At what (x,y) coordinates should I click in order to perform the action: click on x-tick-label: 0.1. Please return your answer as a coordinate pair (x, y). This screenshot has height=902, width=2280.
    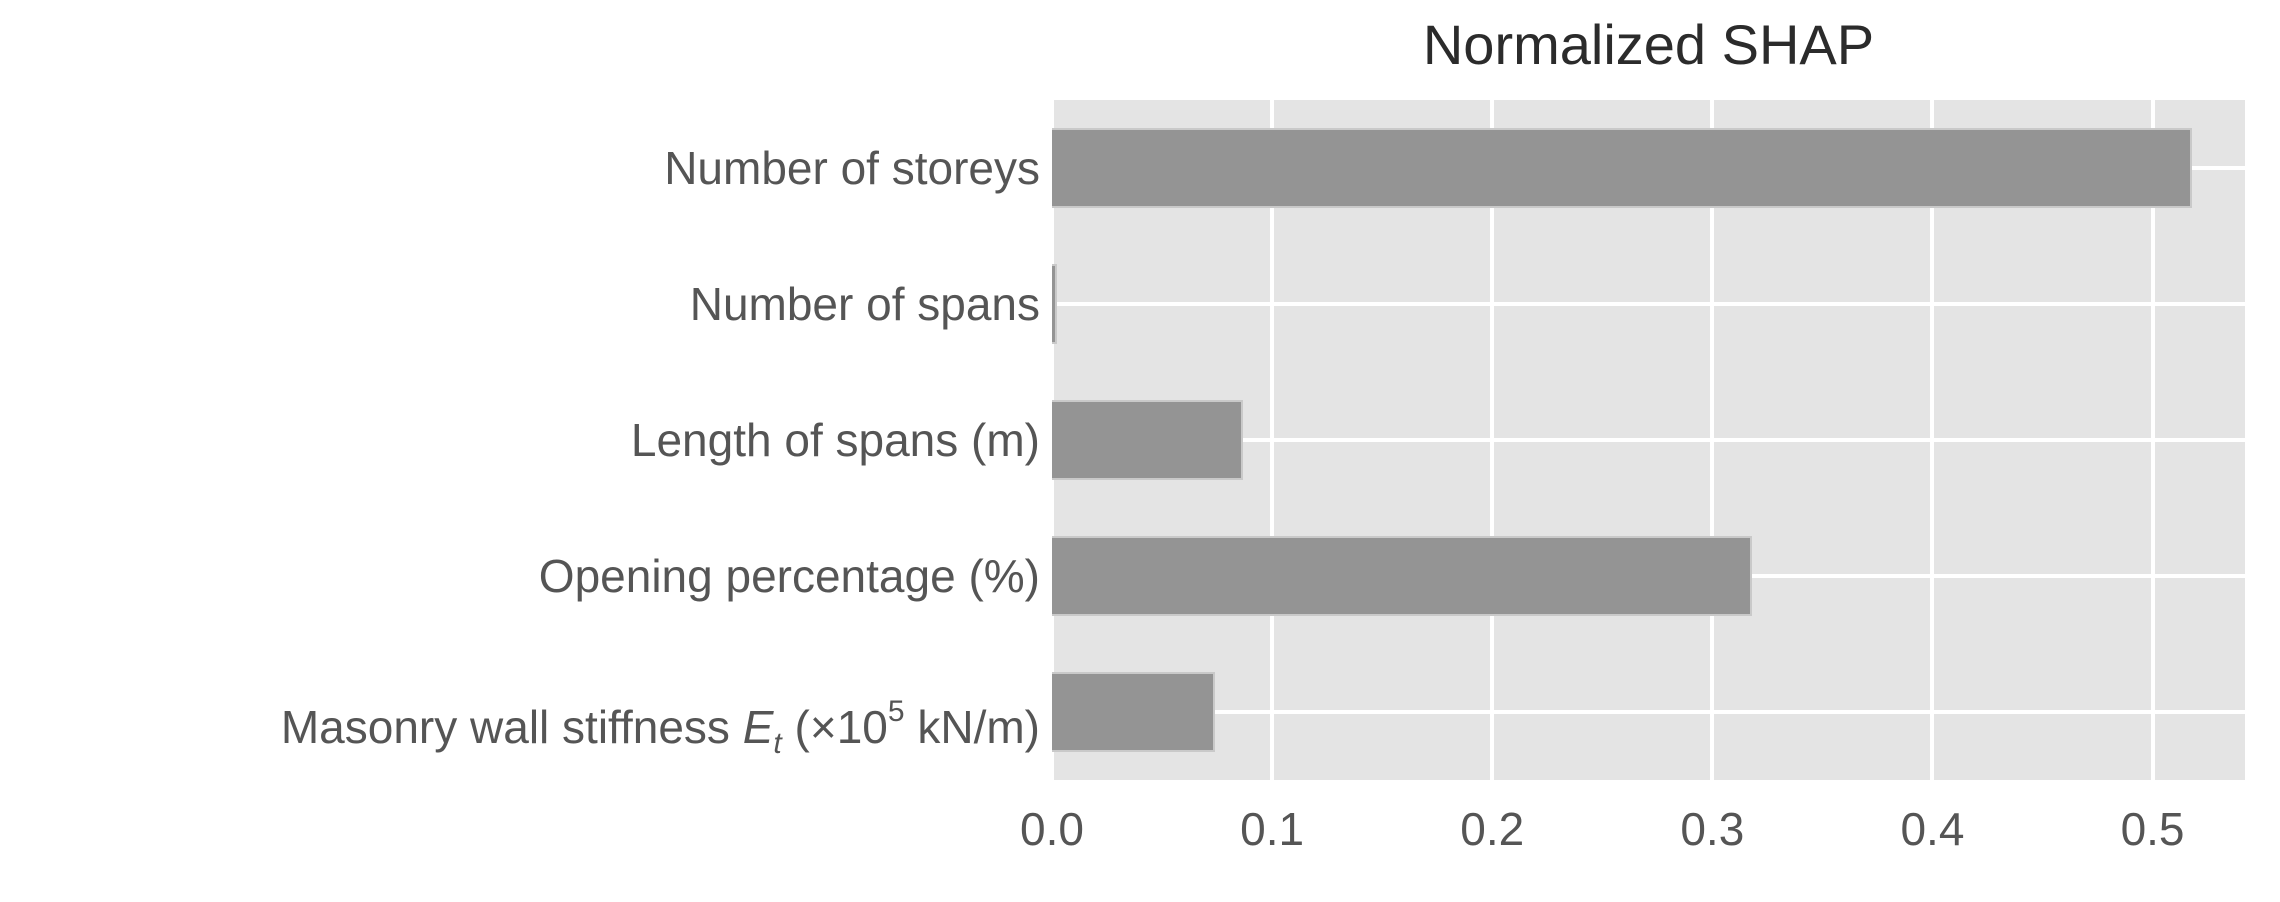
    Looking at the image, I should click on (1272, 829).